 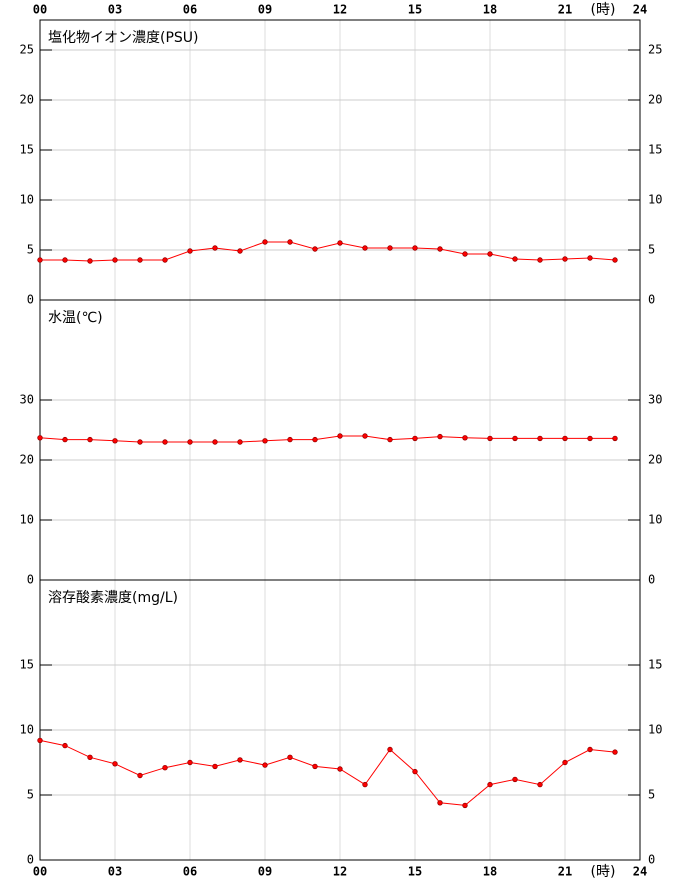 What do you see at coordinates (340, 10) in the screenshot?
I see `x-tick-label: 12` at bounding box center [340, 10].